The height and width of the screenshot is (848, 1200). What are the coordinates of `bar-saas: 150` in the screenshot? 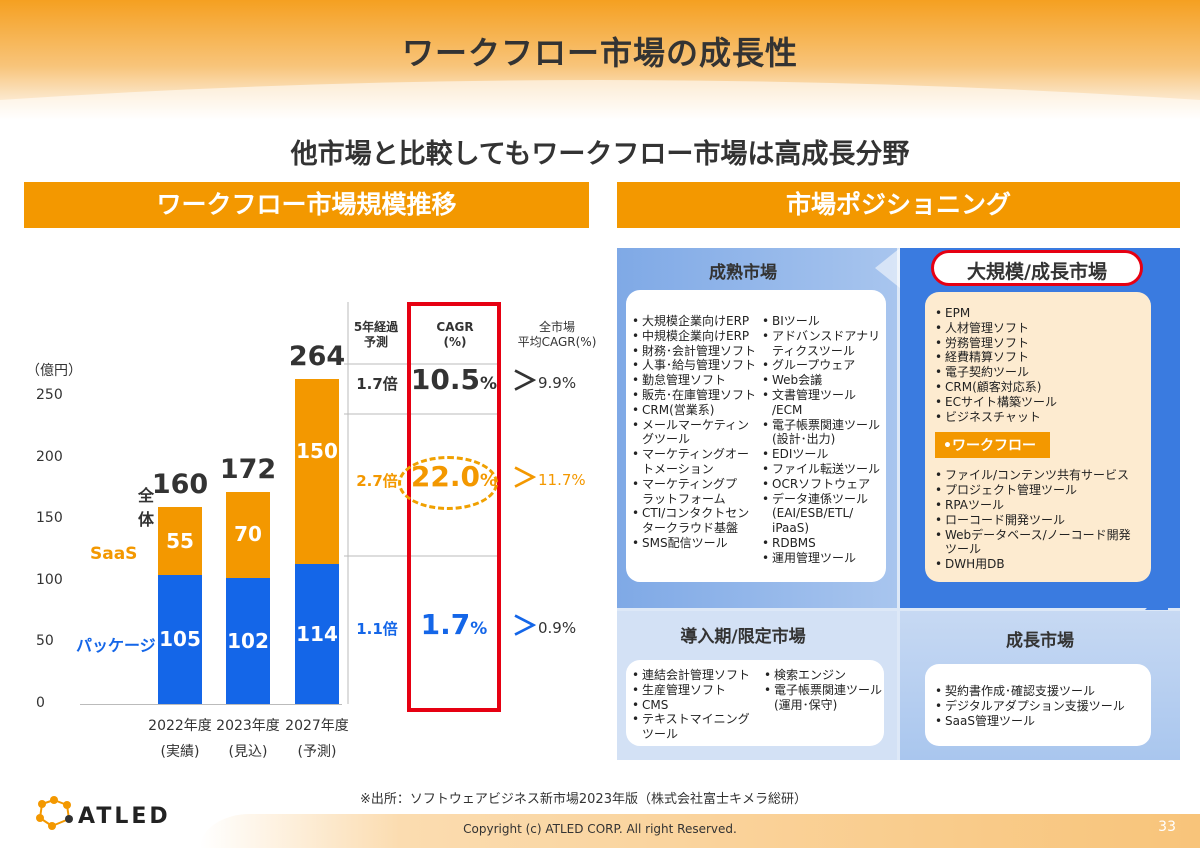 It's located at (317, 471).